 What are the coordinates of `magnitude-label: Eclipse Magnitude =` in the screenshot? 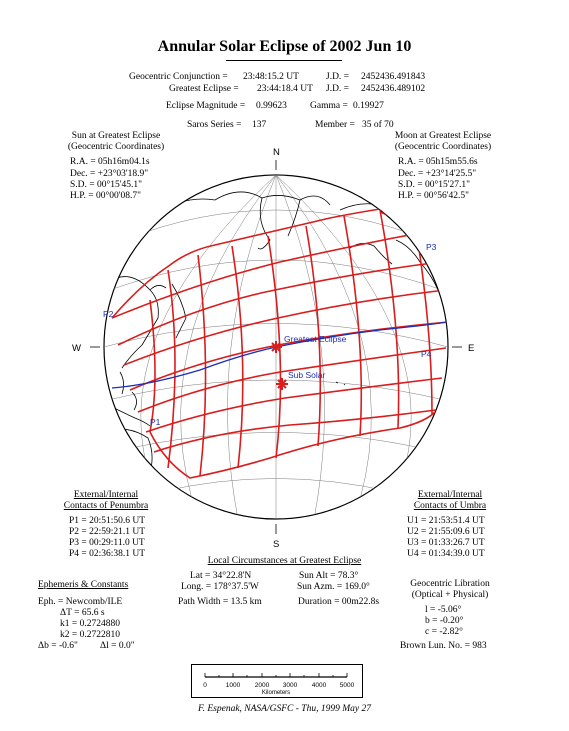 It's located at (206, 106).